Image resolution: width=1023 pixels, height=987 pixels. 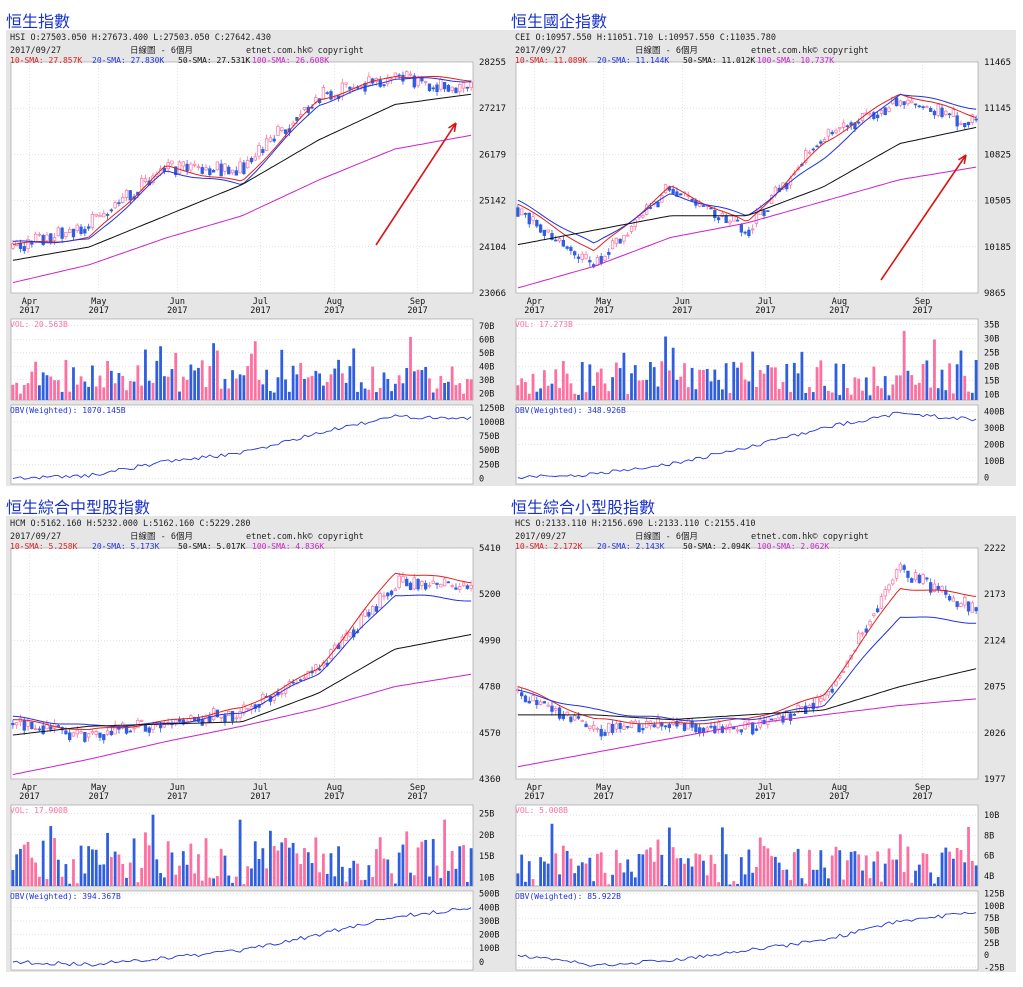 What do you see at coordinates (549, 546) in the screenshot?
I see `sma-label-0: 10-SMA: 2.172K` at bounding box center [549, 546].